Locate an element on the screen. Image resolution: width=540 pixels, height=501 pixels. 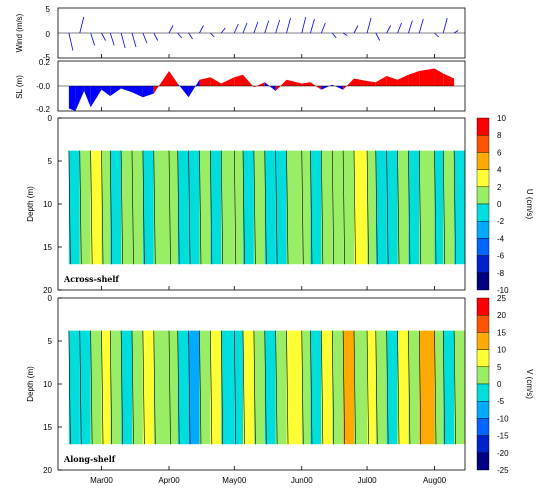
colorbar-tick-label: 25 is located at coordinates (501, 298).